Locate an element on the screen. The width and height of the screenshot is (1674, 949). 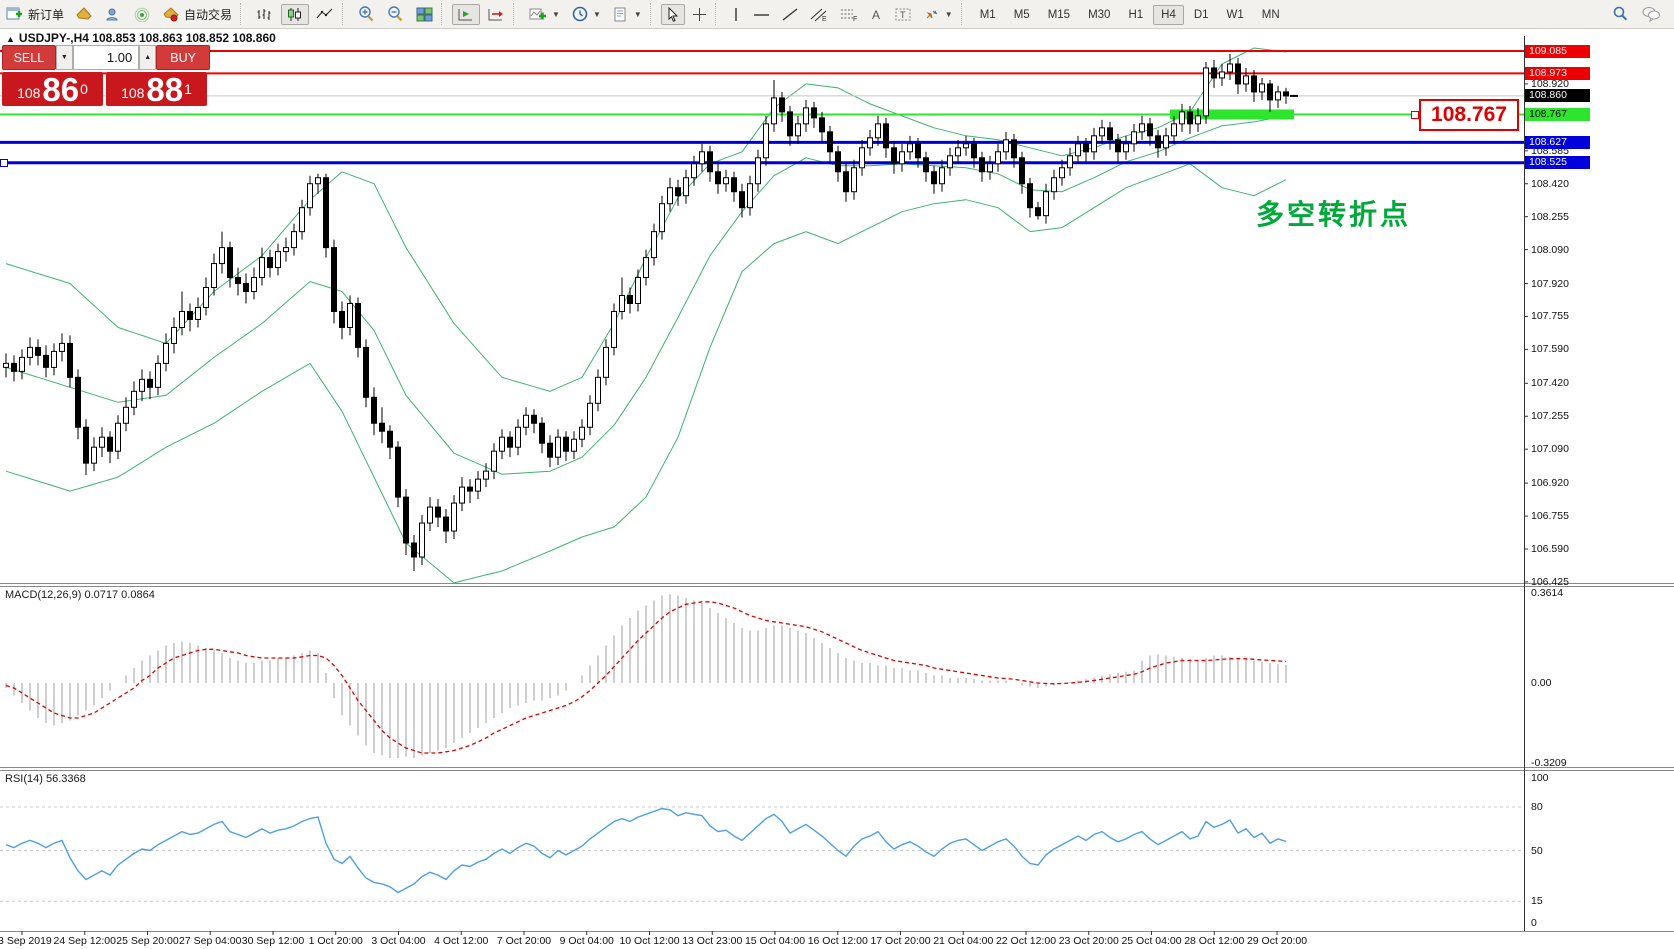
rsi-axis-label: 100 is located at coordinates (1540, 778).